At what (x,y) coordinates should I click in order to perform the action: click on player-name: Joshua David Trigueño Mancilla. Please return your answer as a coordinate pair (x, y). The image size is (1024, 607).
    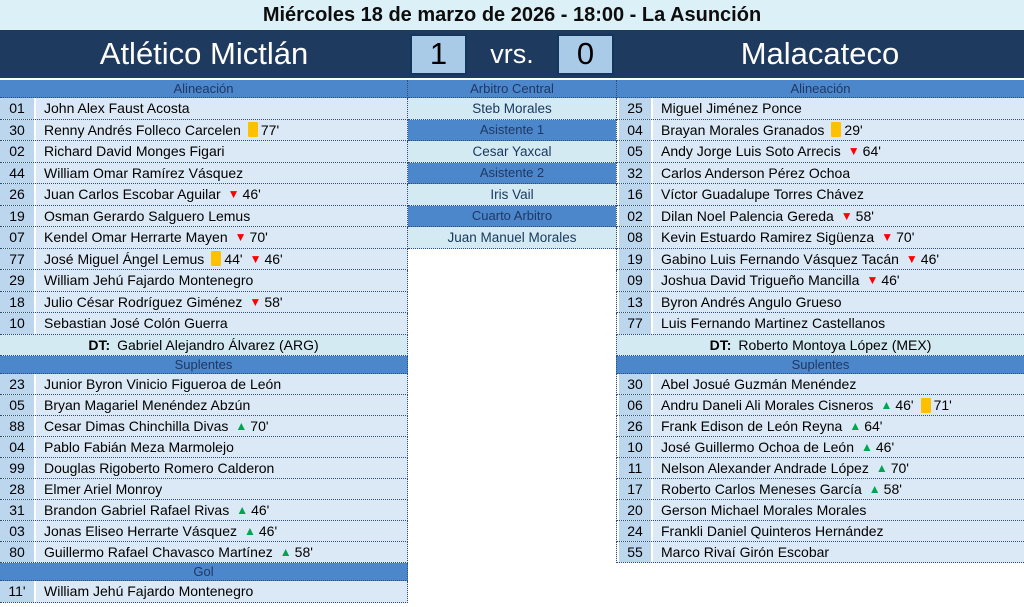
    Looking at the image, I should click on (760, 280).